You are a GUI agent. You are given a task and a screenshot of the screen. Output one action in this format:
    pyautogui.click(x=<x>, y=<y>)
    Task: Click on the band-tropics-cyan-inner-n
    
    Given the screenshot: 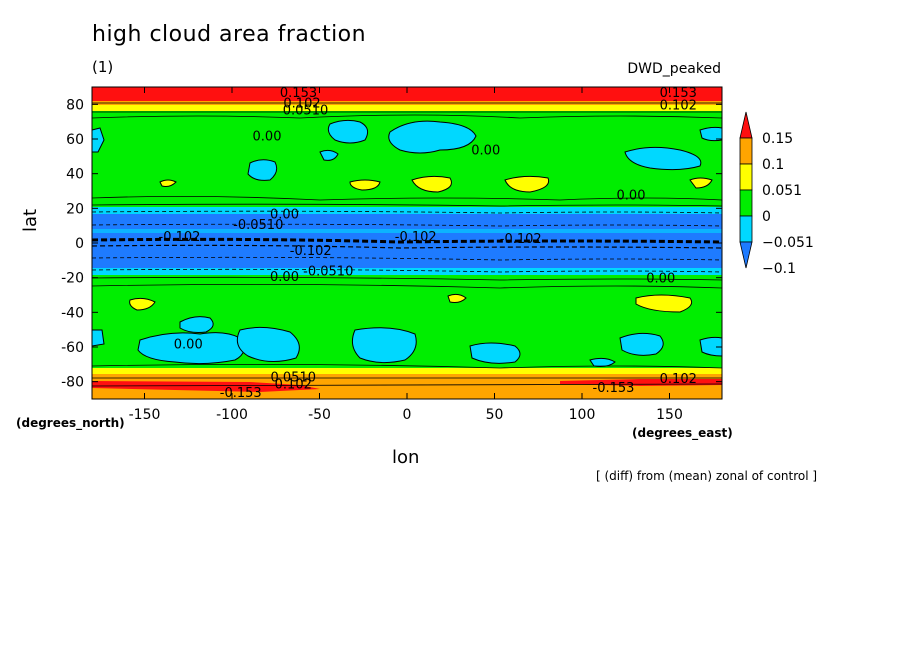 What is the action you would take?
    pyautogui.click(x=407, y=231)
    